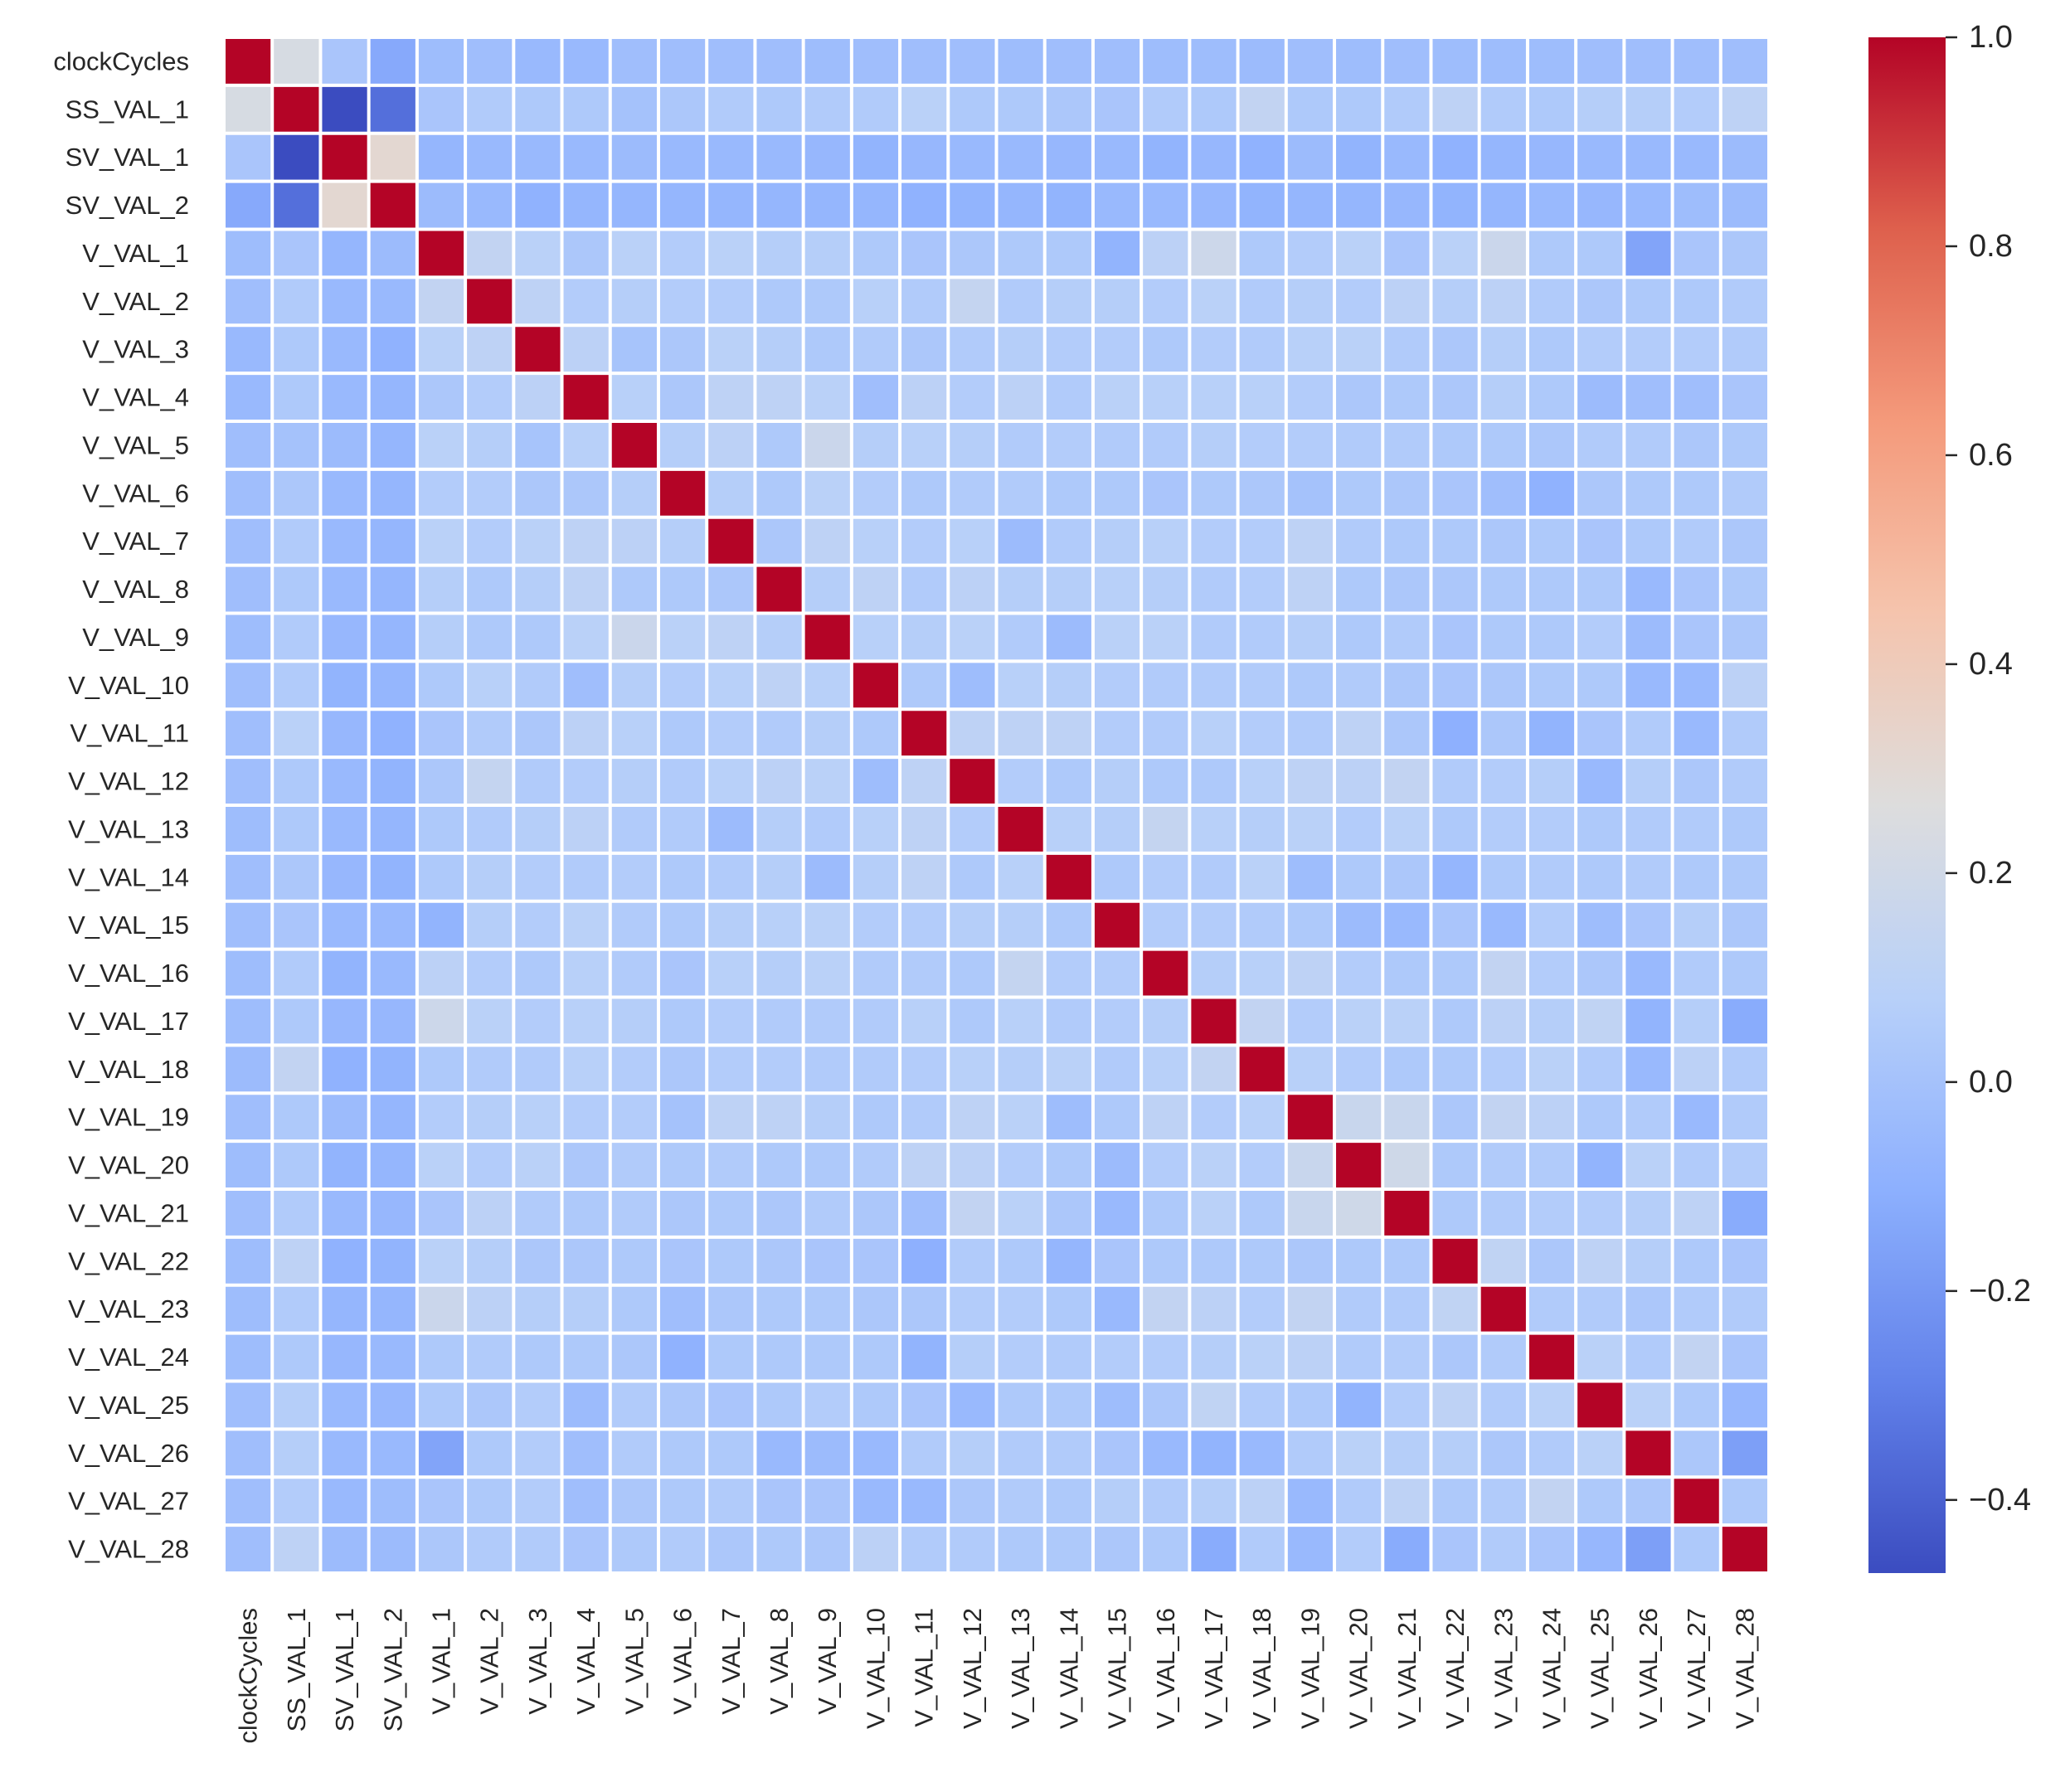 Image resolution: width=2070 pixels, height=1792 pixels. I want to click on y-tick-label: V_VAL_2, so click(135, 301).